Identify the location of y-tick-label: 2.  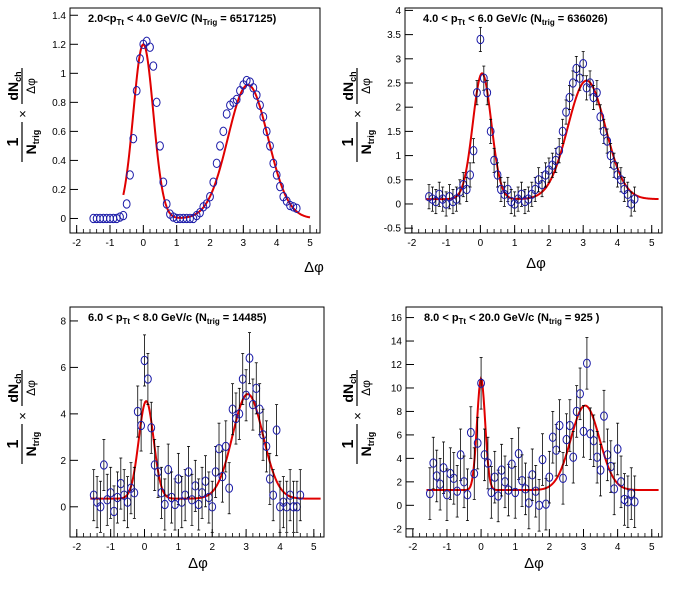
(63, 461).